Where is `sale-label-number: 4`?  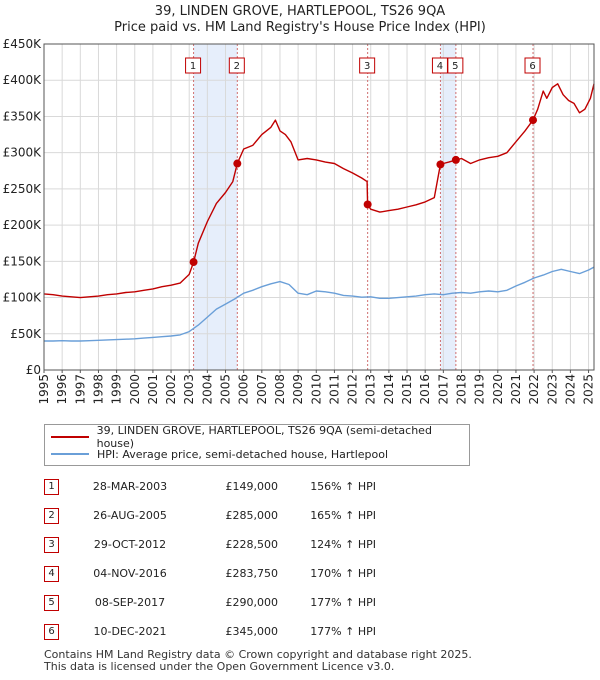 sale-label-number: 4 is located at coordinates (440, 66).